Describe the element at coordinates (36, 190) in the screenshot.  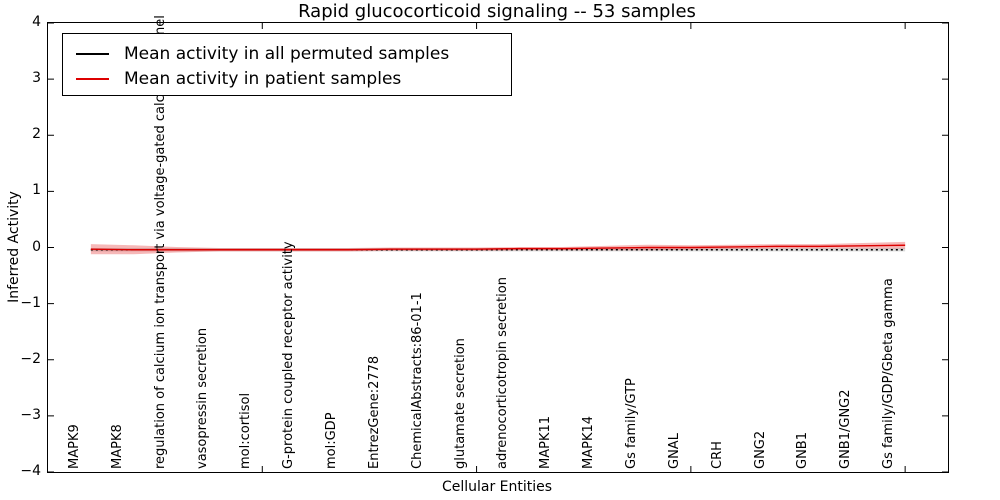
I see `y-tick-label: 1` at that location.